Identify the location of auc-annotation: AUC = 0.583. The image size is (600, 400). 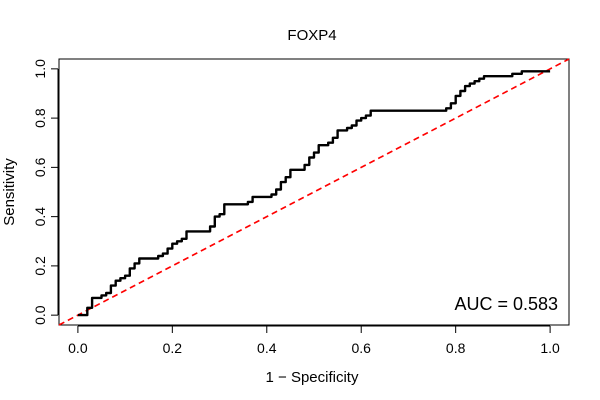
(506, 304).